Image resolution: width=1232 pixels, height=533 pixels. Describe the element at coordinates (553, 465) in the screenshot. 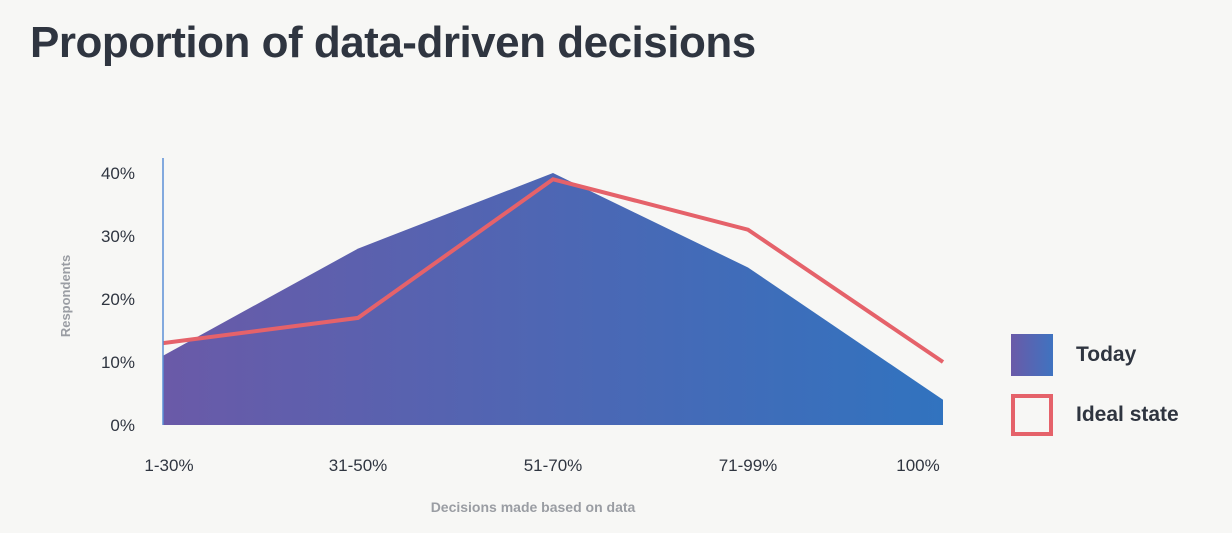

I see `x-tick-label: 51-70%` at that location.